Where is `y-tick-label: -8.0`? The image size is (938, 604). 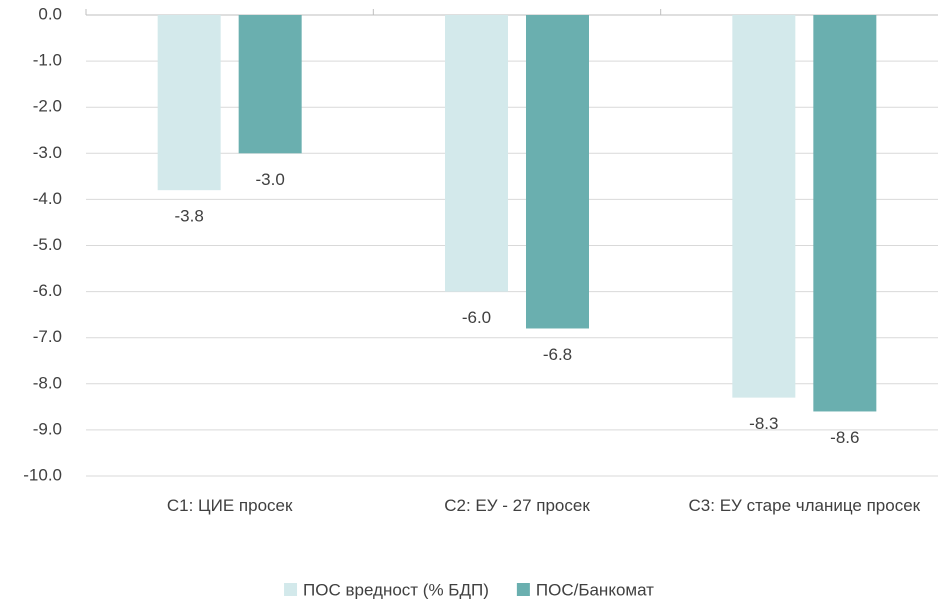 y-tick-label: -8.0 is located at coordinates (47, 382).